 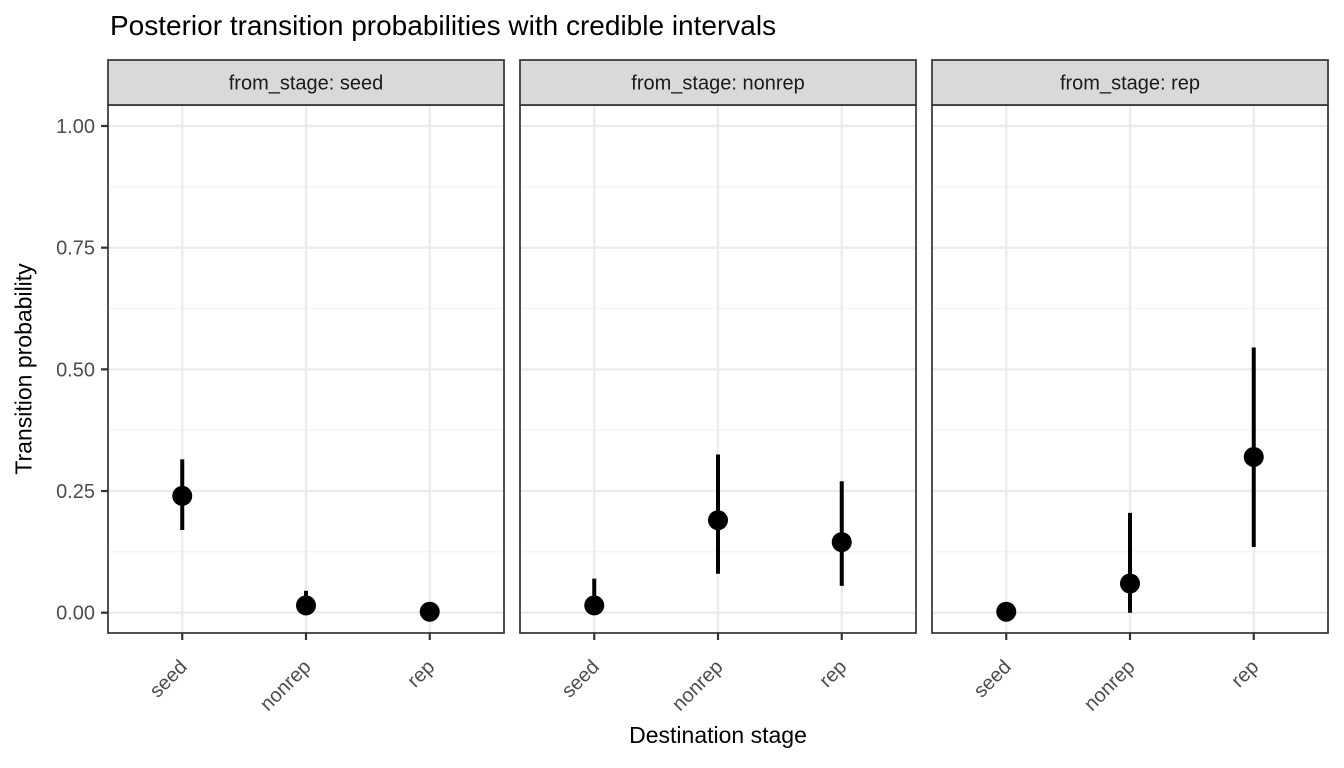 What do you see at coordinates (75, 370) in the screenshot?
I see `y-tick-label: 0.50` at bounding box center [75, 370].